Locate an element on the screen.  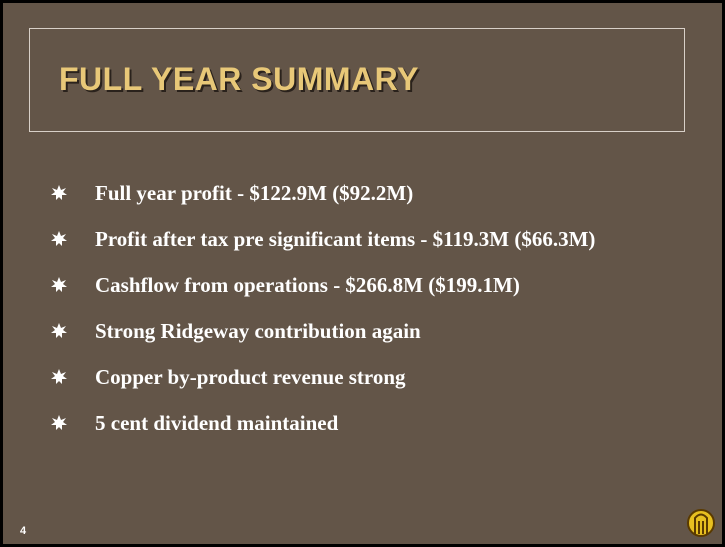
bullet-text: Full year profit - $122.9M ($92.2M) is located at coordinates (254, 193).